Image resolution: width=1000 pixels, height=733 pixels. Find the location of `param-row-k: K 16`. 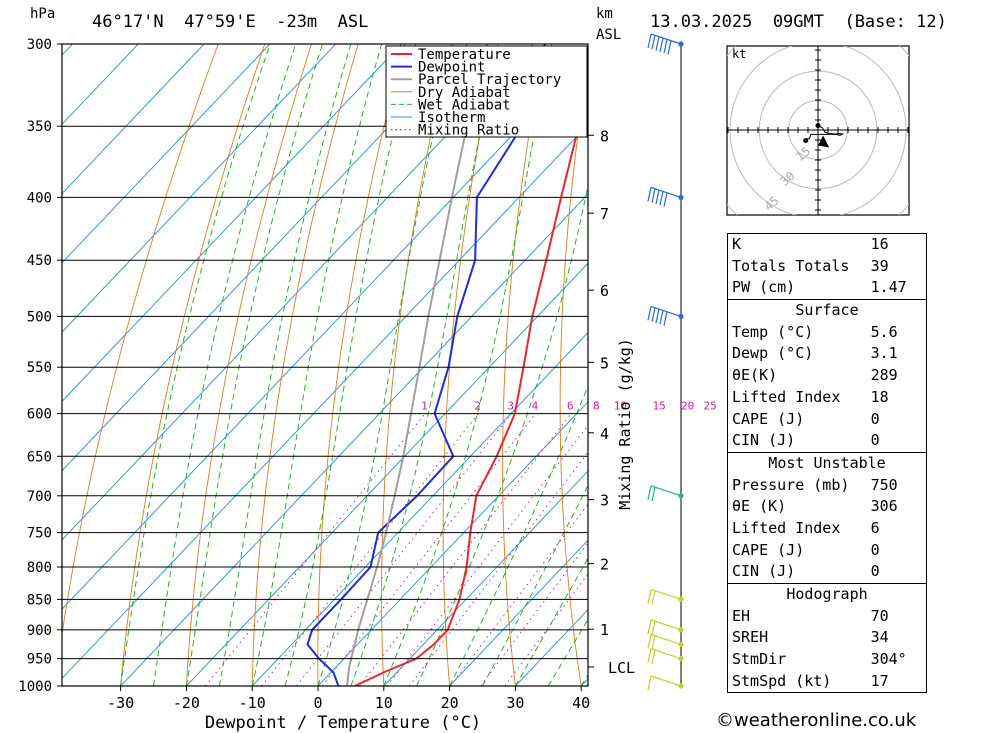

param-row-k: K 16 is located at coordinates (810, 244).